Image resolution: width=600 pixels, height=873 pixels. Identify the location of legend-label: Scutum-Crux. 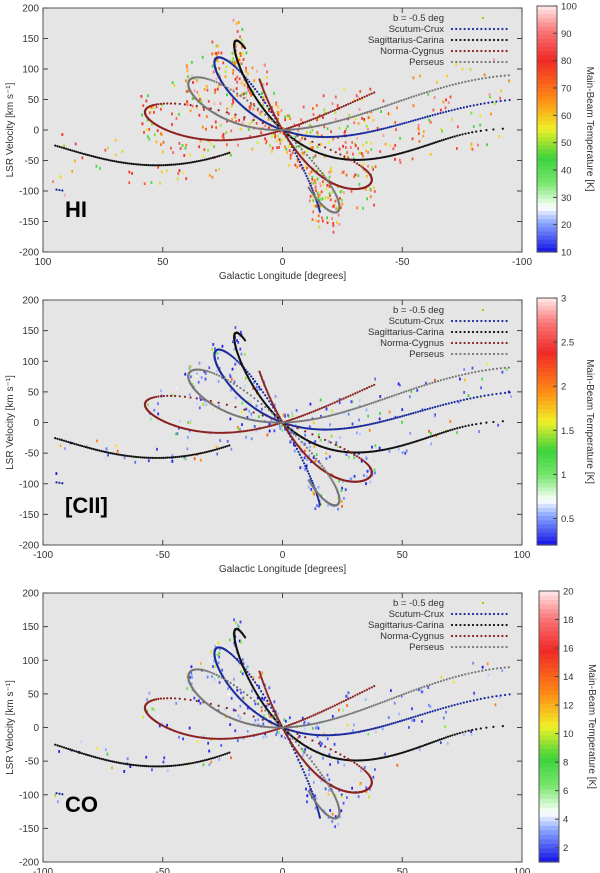
(417, 29).